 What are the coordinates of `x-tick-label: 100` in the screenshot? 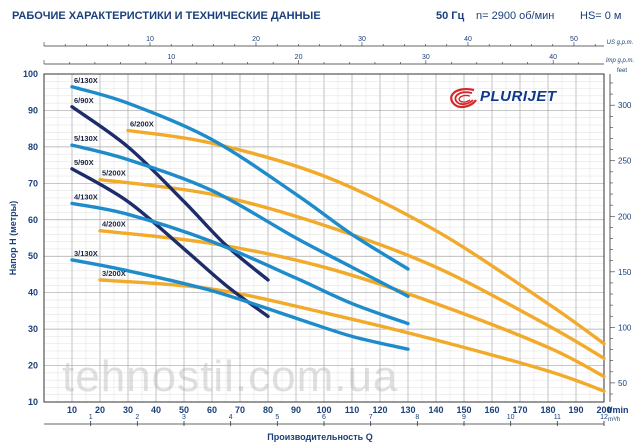 It's located at (323, 410).